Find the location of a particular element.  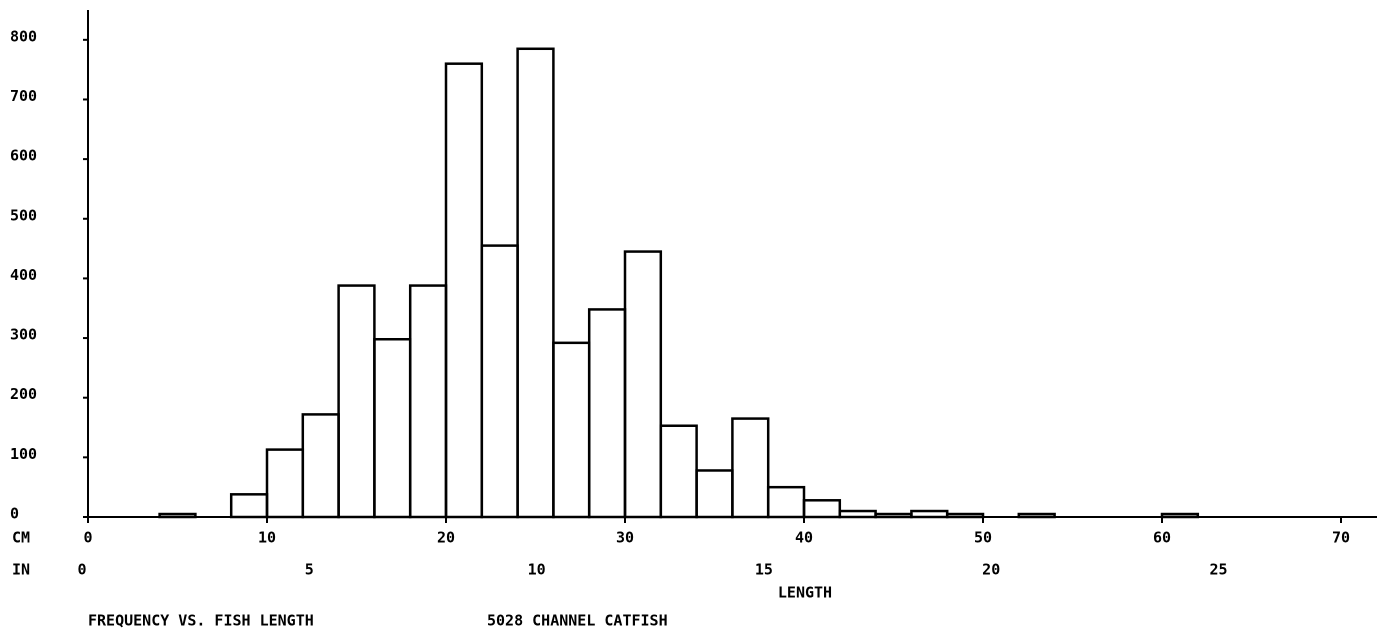

chart-title: FREQUENCY VS. FISH LENGTH is located at coordinates (201, 621).